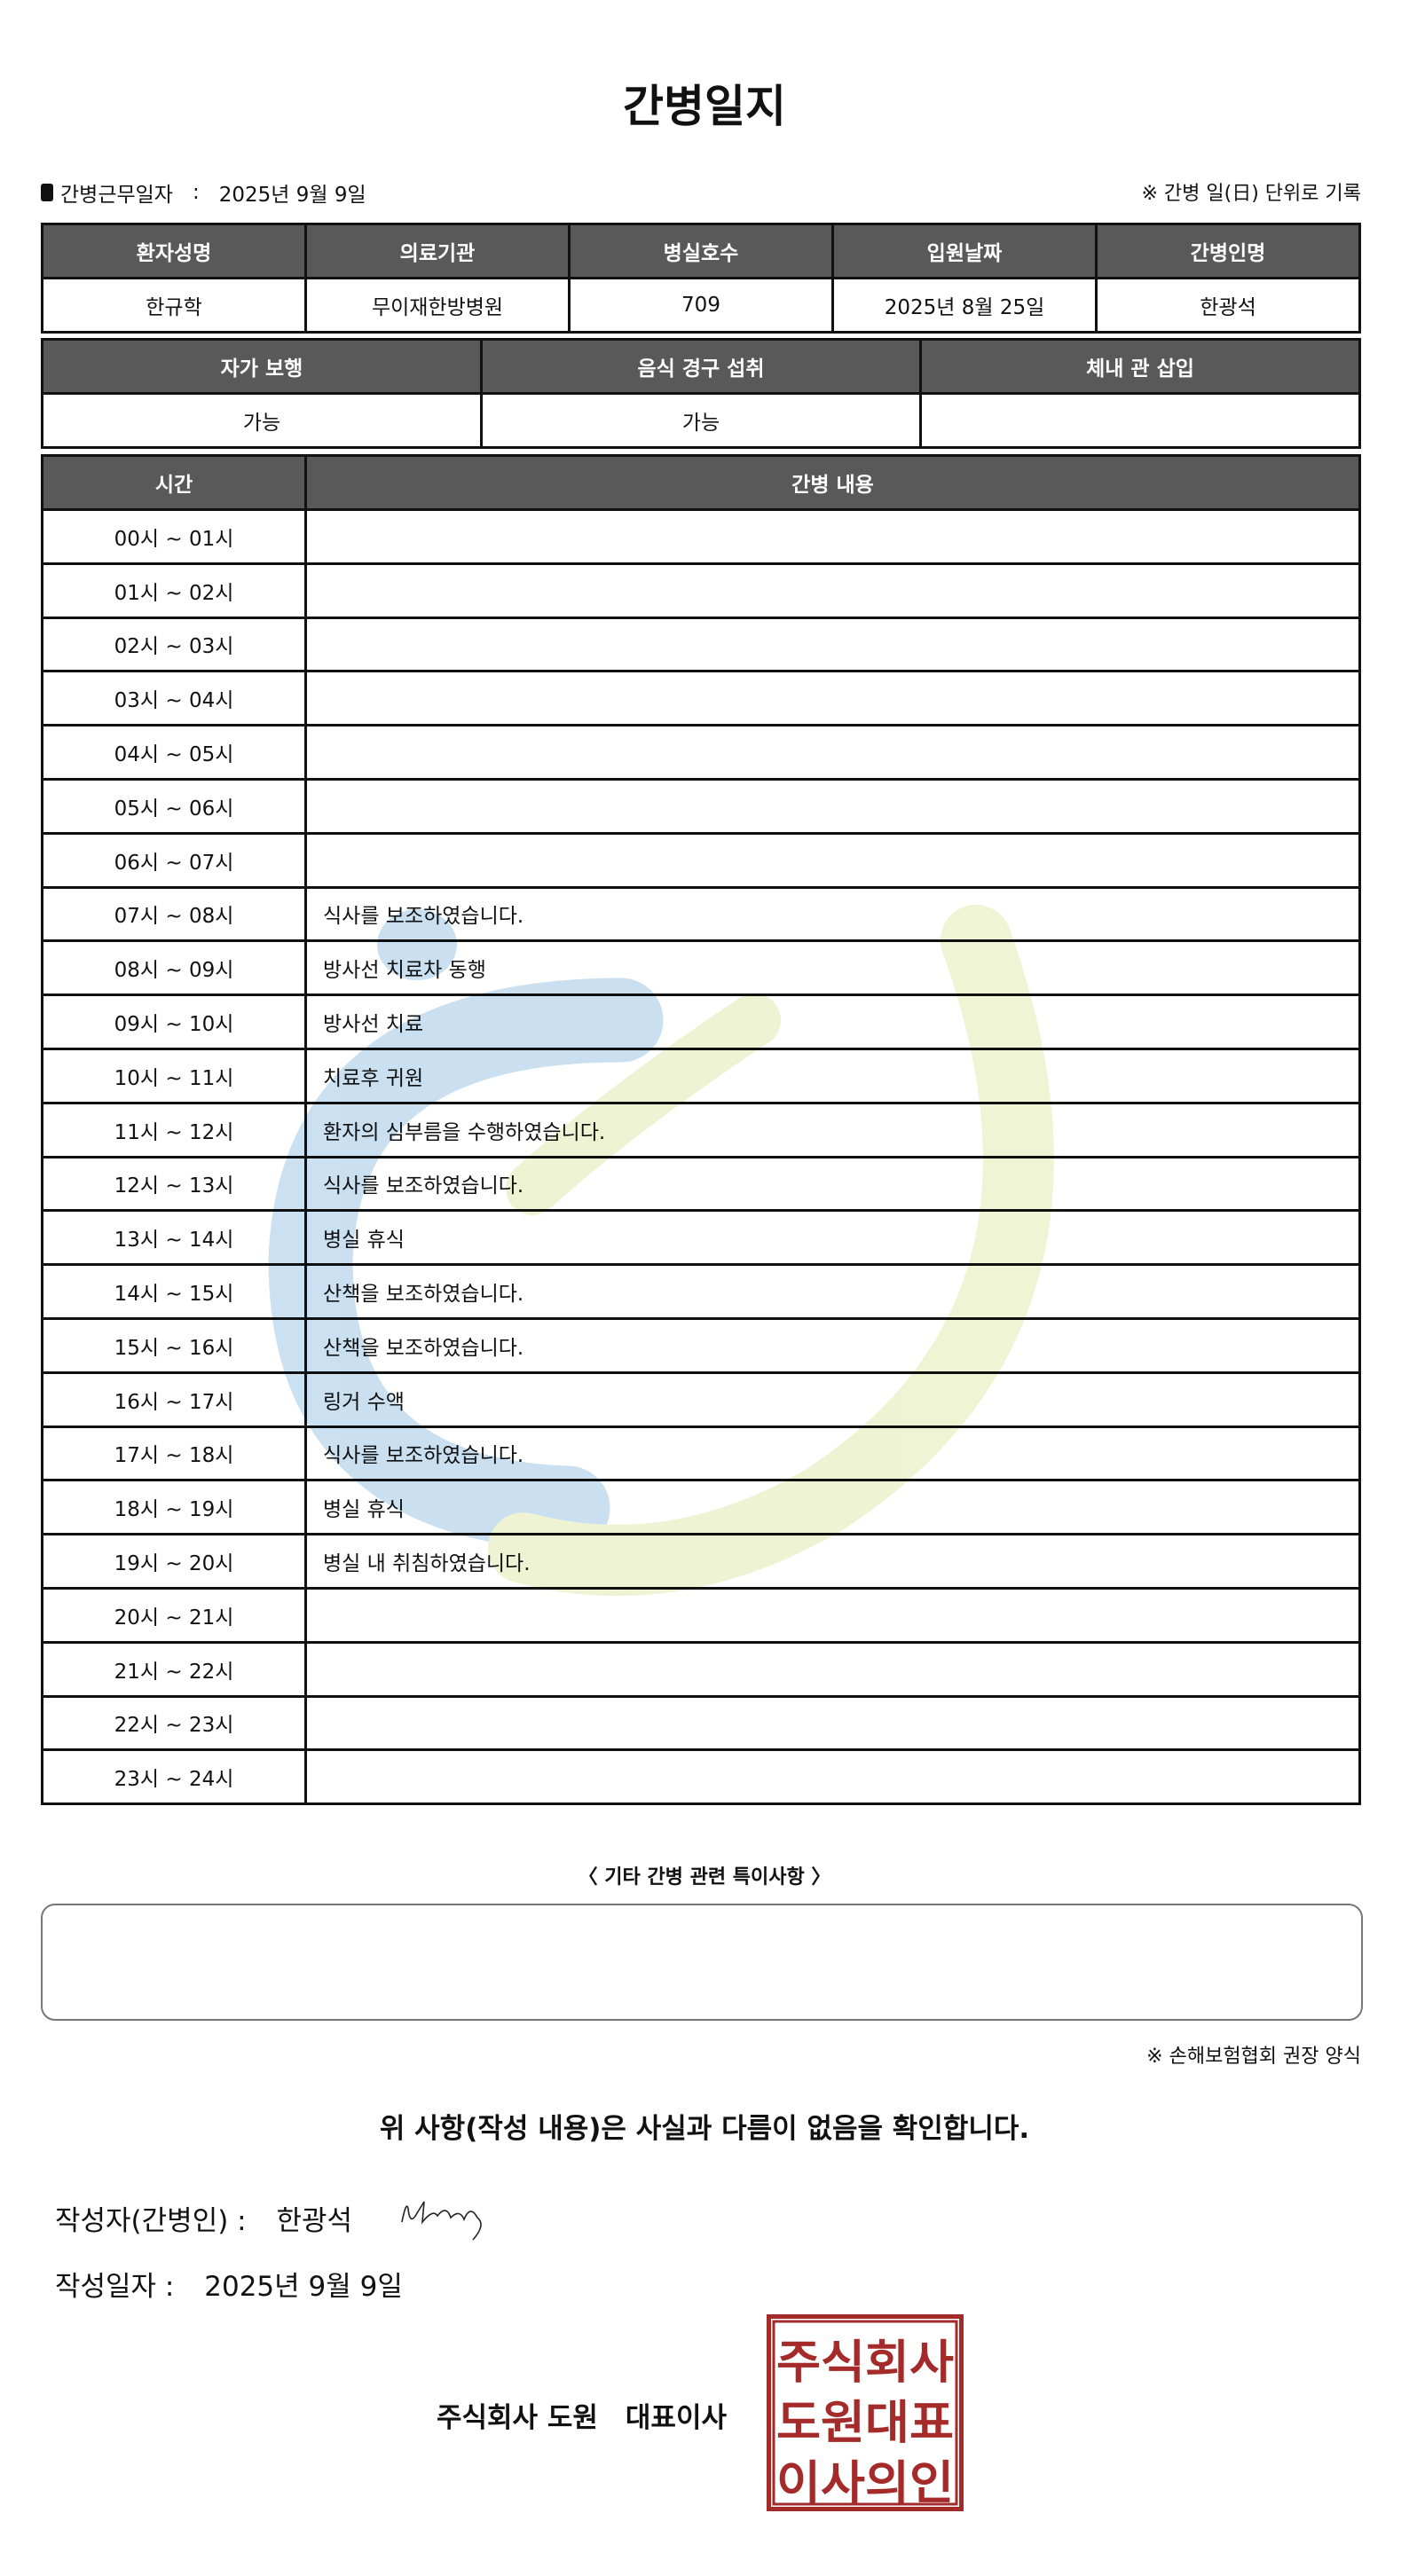 This screenshot has width=1409, height=2576. I want to click on time-cell: 01시 ~ 02시, so click(174, 590).